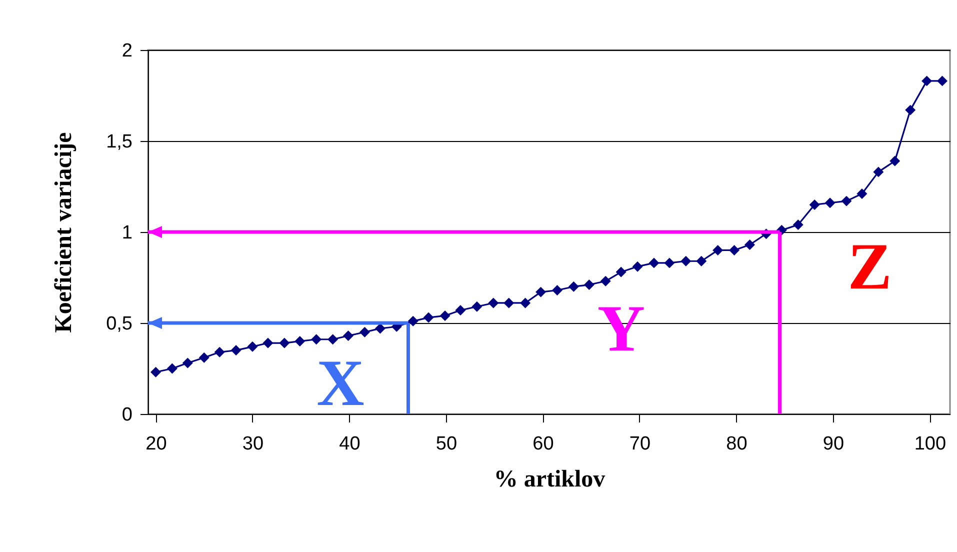 The image size is (957, 552). What do you see at coordinates (340, 383) in the screenshot?
I see `annotation: X` at bounding box center [340, 383].